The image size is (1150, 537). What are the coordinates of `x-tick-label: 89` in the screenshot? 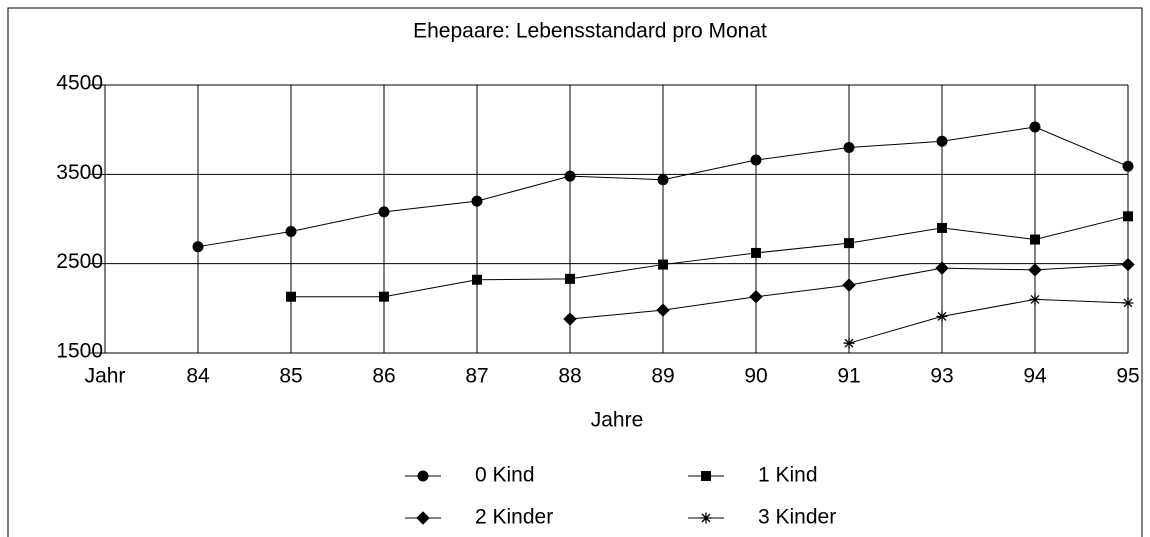 It's located at (662, 376).